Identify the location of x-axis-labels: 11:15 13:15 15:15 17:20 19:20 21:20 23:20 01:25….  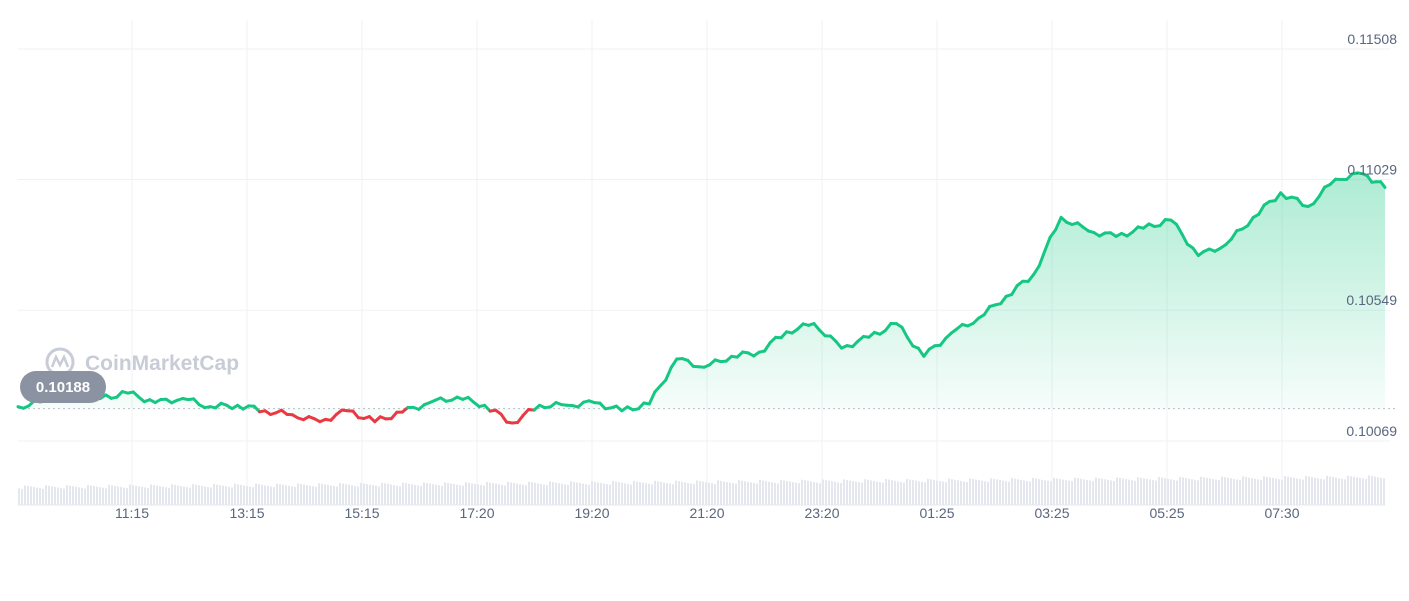
(707, 513).